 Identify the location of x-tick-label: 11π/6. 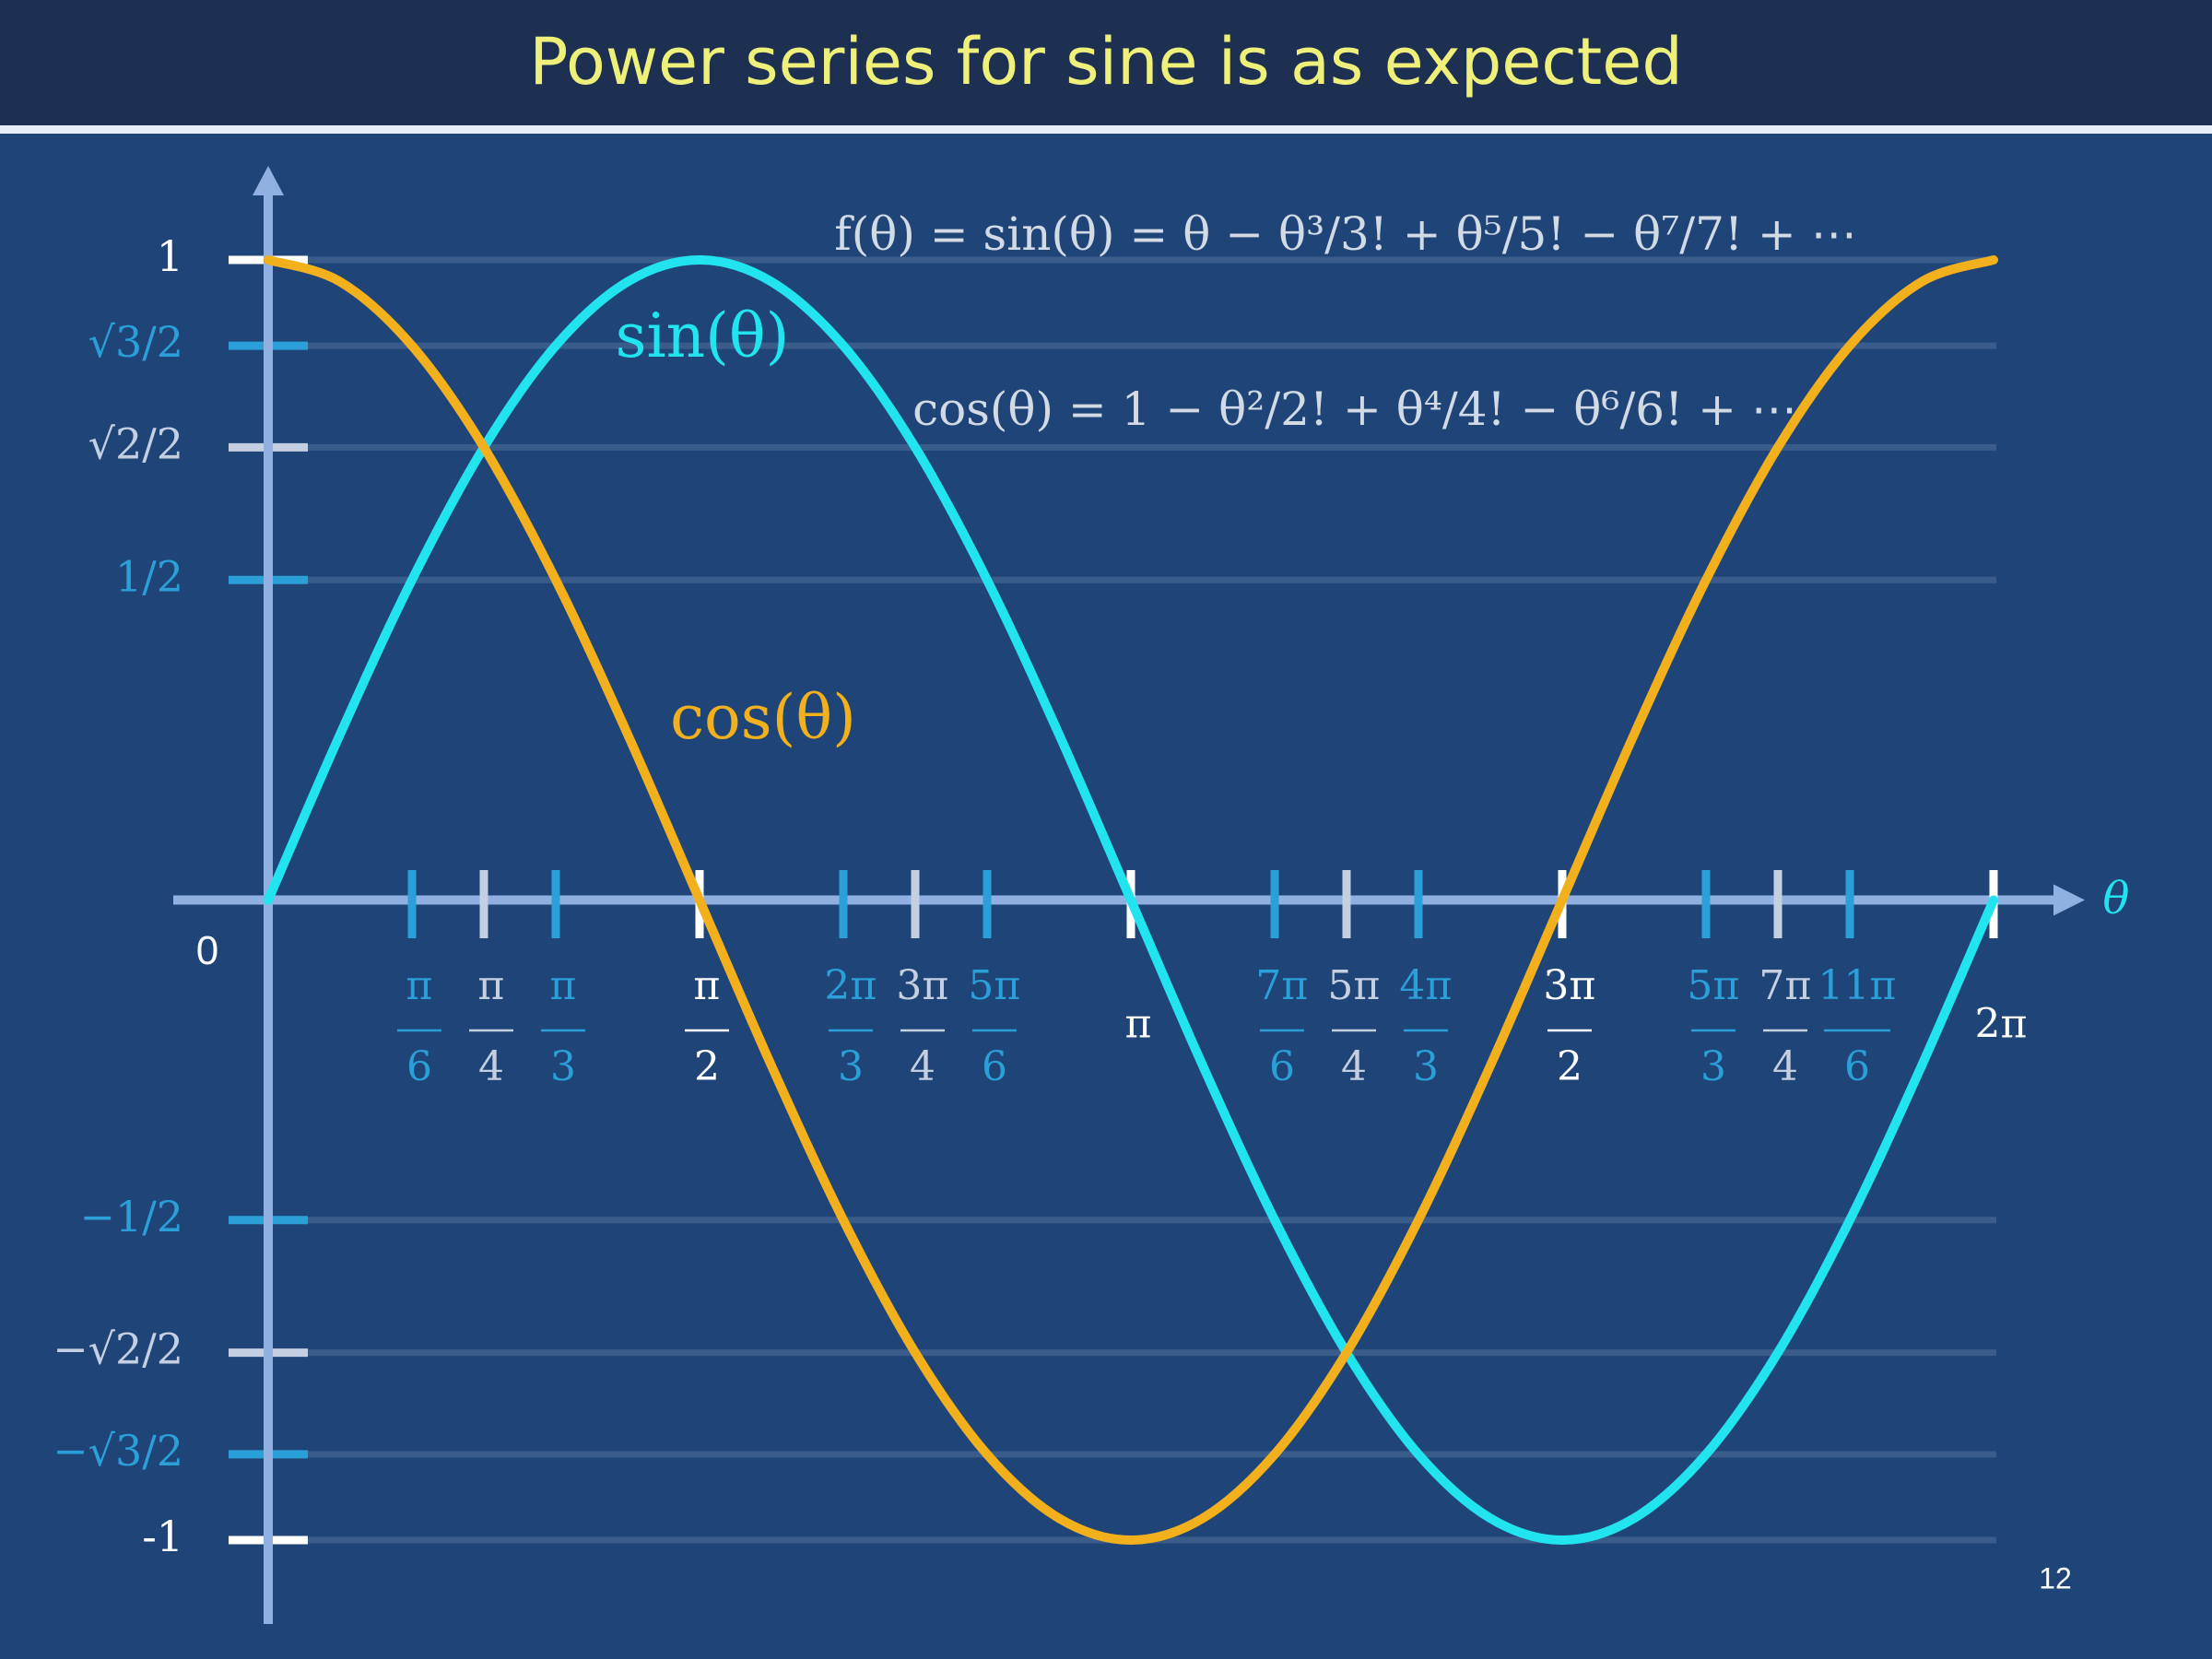
(1857, 1026).